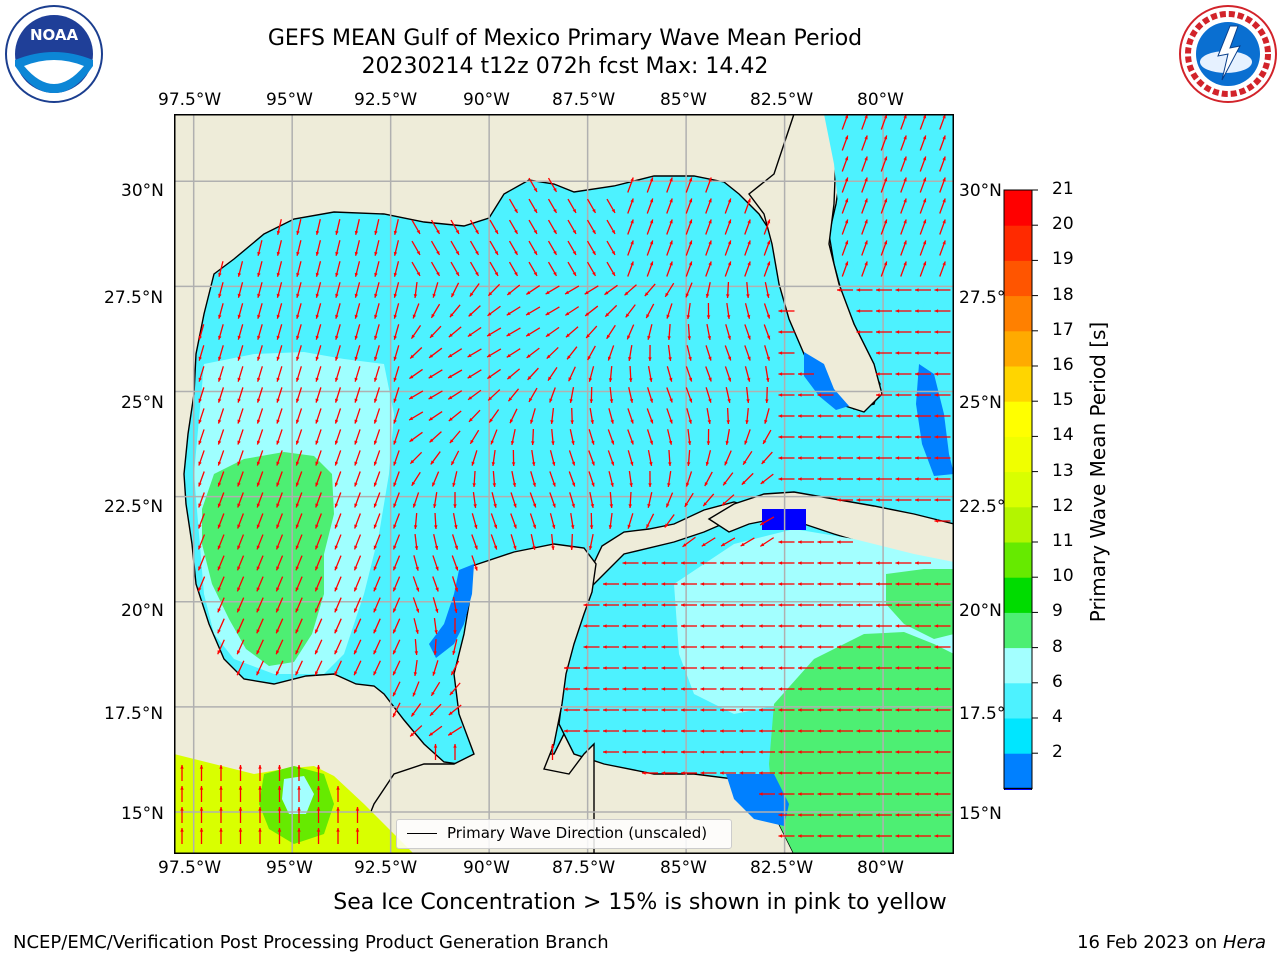 This screenshot has height=960, width=1280. Describe the element at coordinates (386, 100) in the screenshot. I see `lon-tick-top: 92.5°W` at that location.